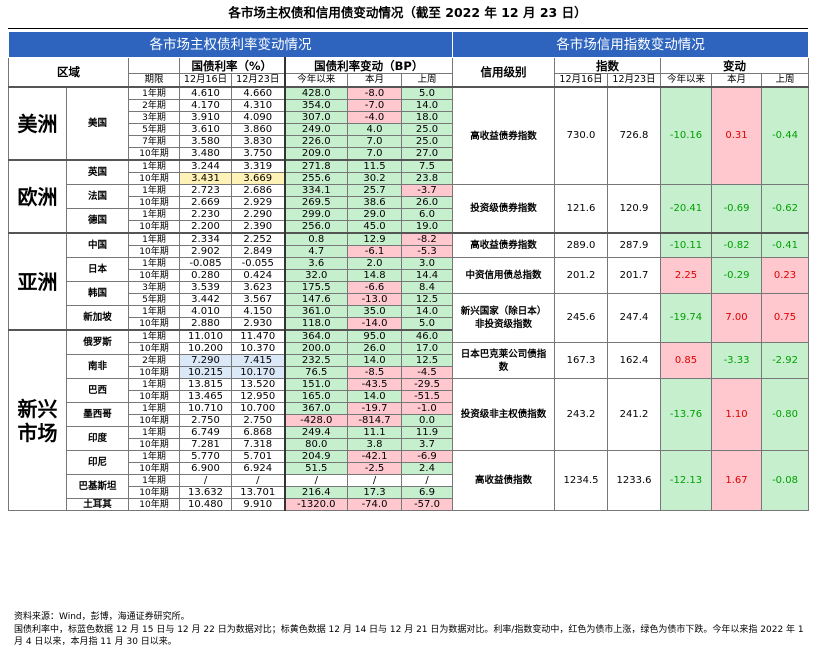 The height and width of the screenshot is (661, 815). I want to click on credit-grid-row: 高收益债券指数 289.0 287.9 -10.11 -0.82 -0.41, so click(631, 245).